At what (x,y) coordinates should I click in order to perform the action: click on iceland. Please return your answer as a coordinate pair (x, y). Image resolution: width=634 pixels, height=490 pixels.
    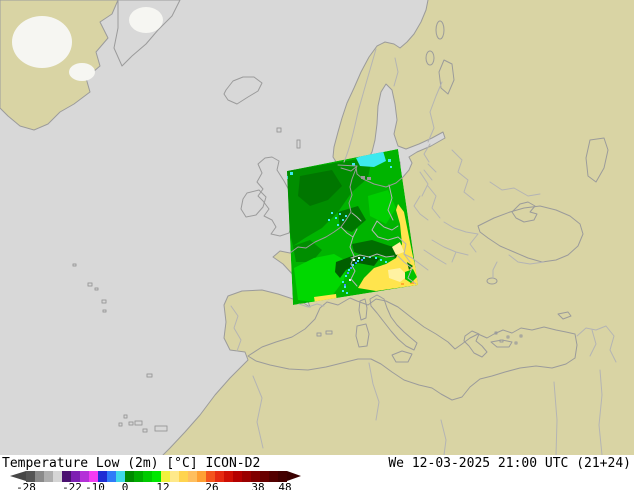
    Looking at the image, I should click on (243, 90).